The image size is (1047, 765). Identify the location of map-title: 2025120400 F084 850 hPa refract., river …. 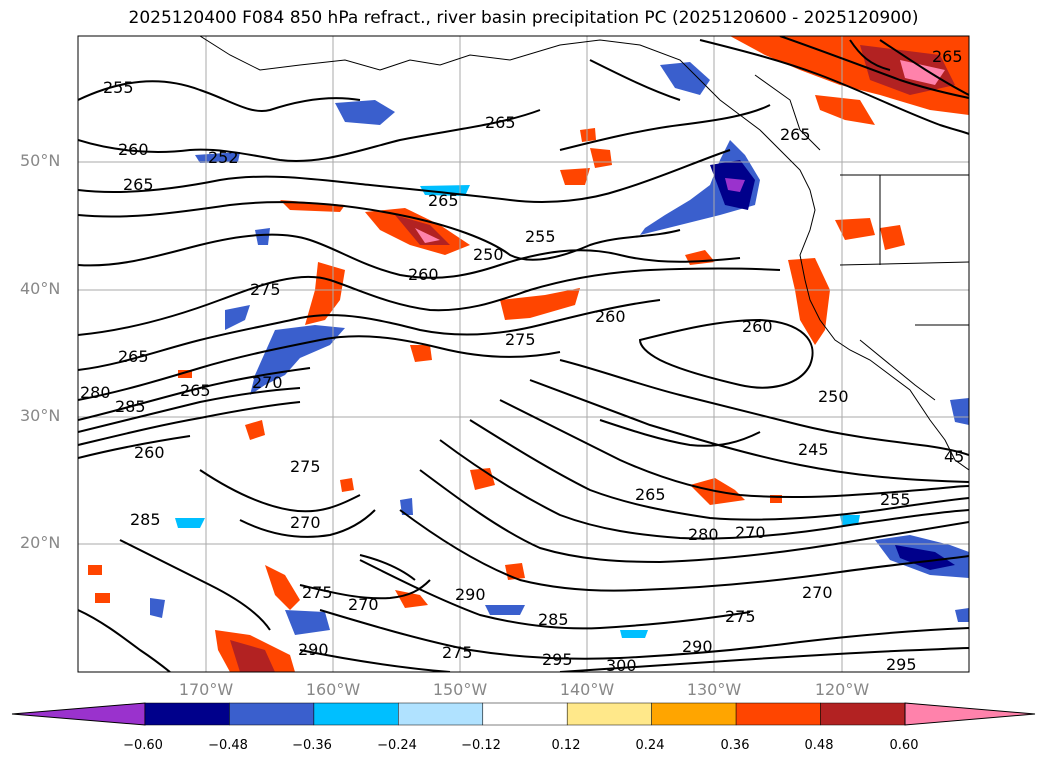
(523, 18).